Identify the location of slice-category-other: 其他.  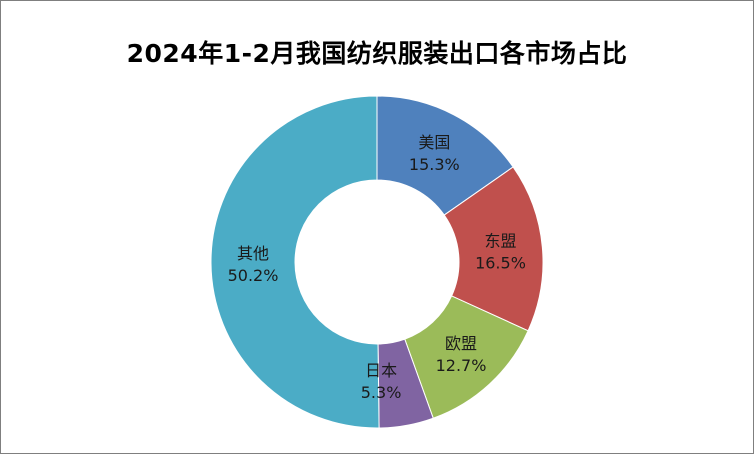
(253, 253).